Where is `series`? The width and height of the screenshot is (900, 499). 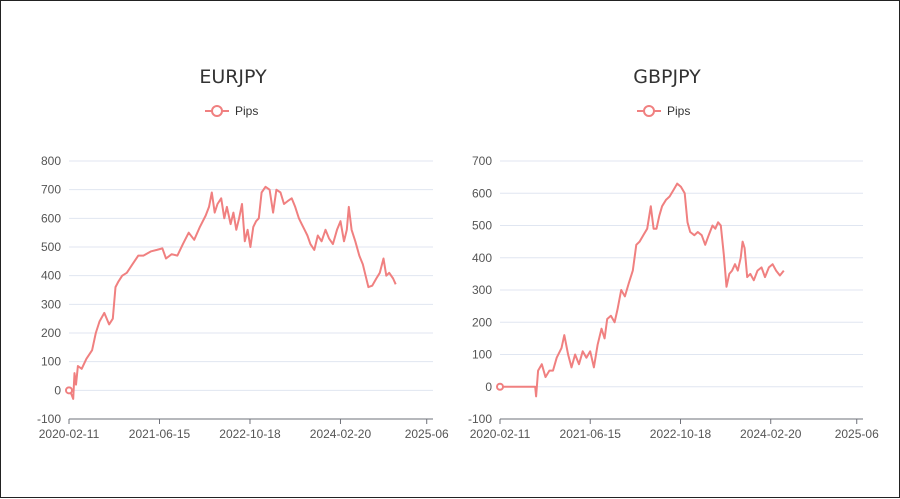 series is located at coordinates (640, 290).